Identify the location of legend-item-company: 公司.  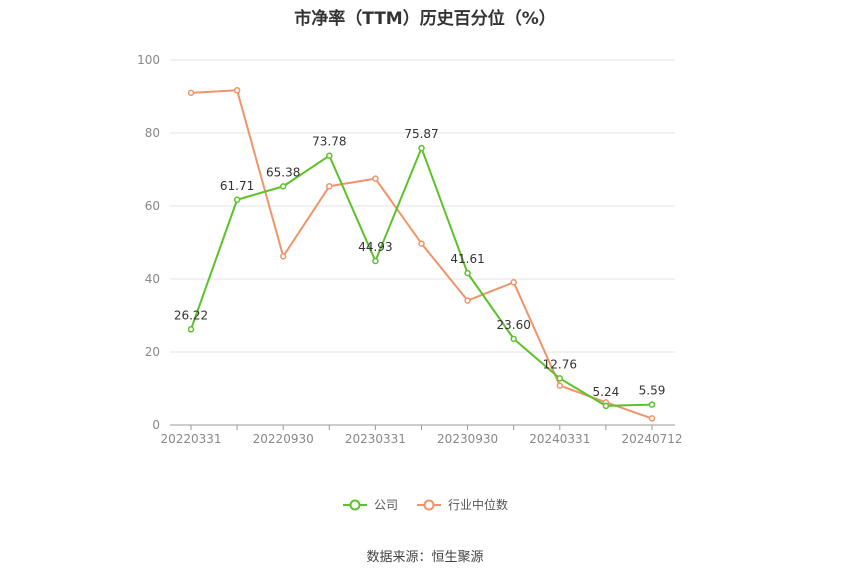
(370, 504).